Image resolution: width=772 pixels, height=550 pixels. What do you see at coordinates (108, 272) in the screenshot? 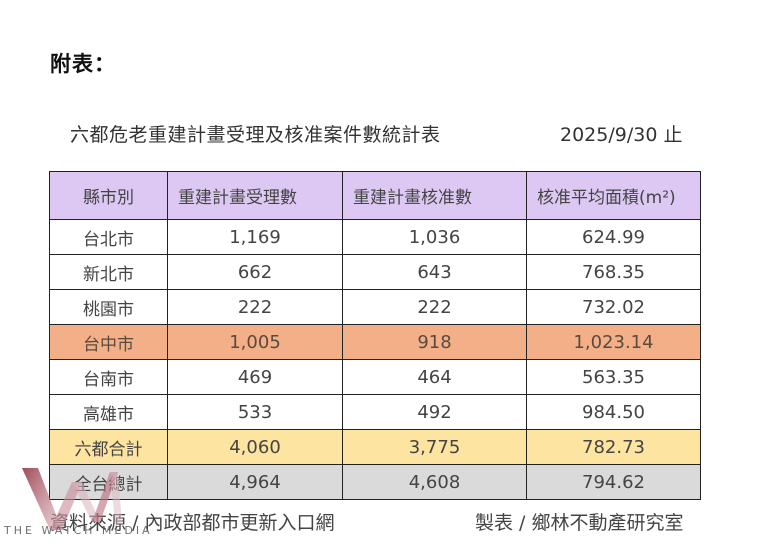
I see `cell-city: 新北市` at bounding box center [108, 272].